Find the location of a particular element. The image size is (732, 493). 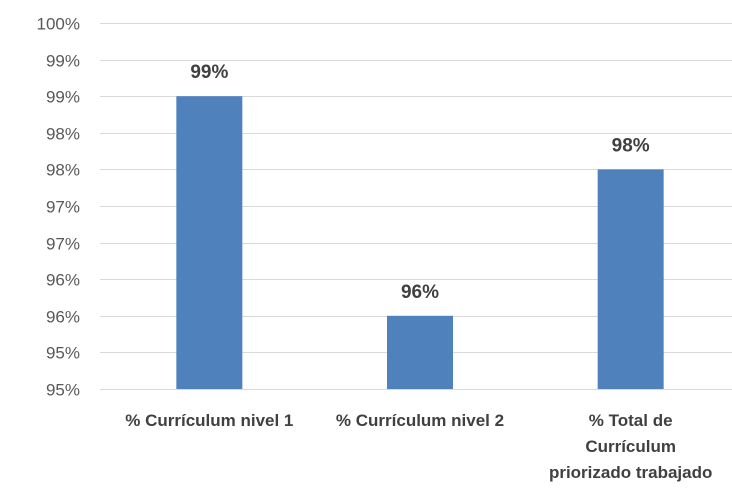

category-label: % Currículum nivel 2 is located at coordinates (420, 420).